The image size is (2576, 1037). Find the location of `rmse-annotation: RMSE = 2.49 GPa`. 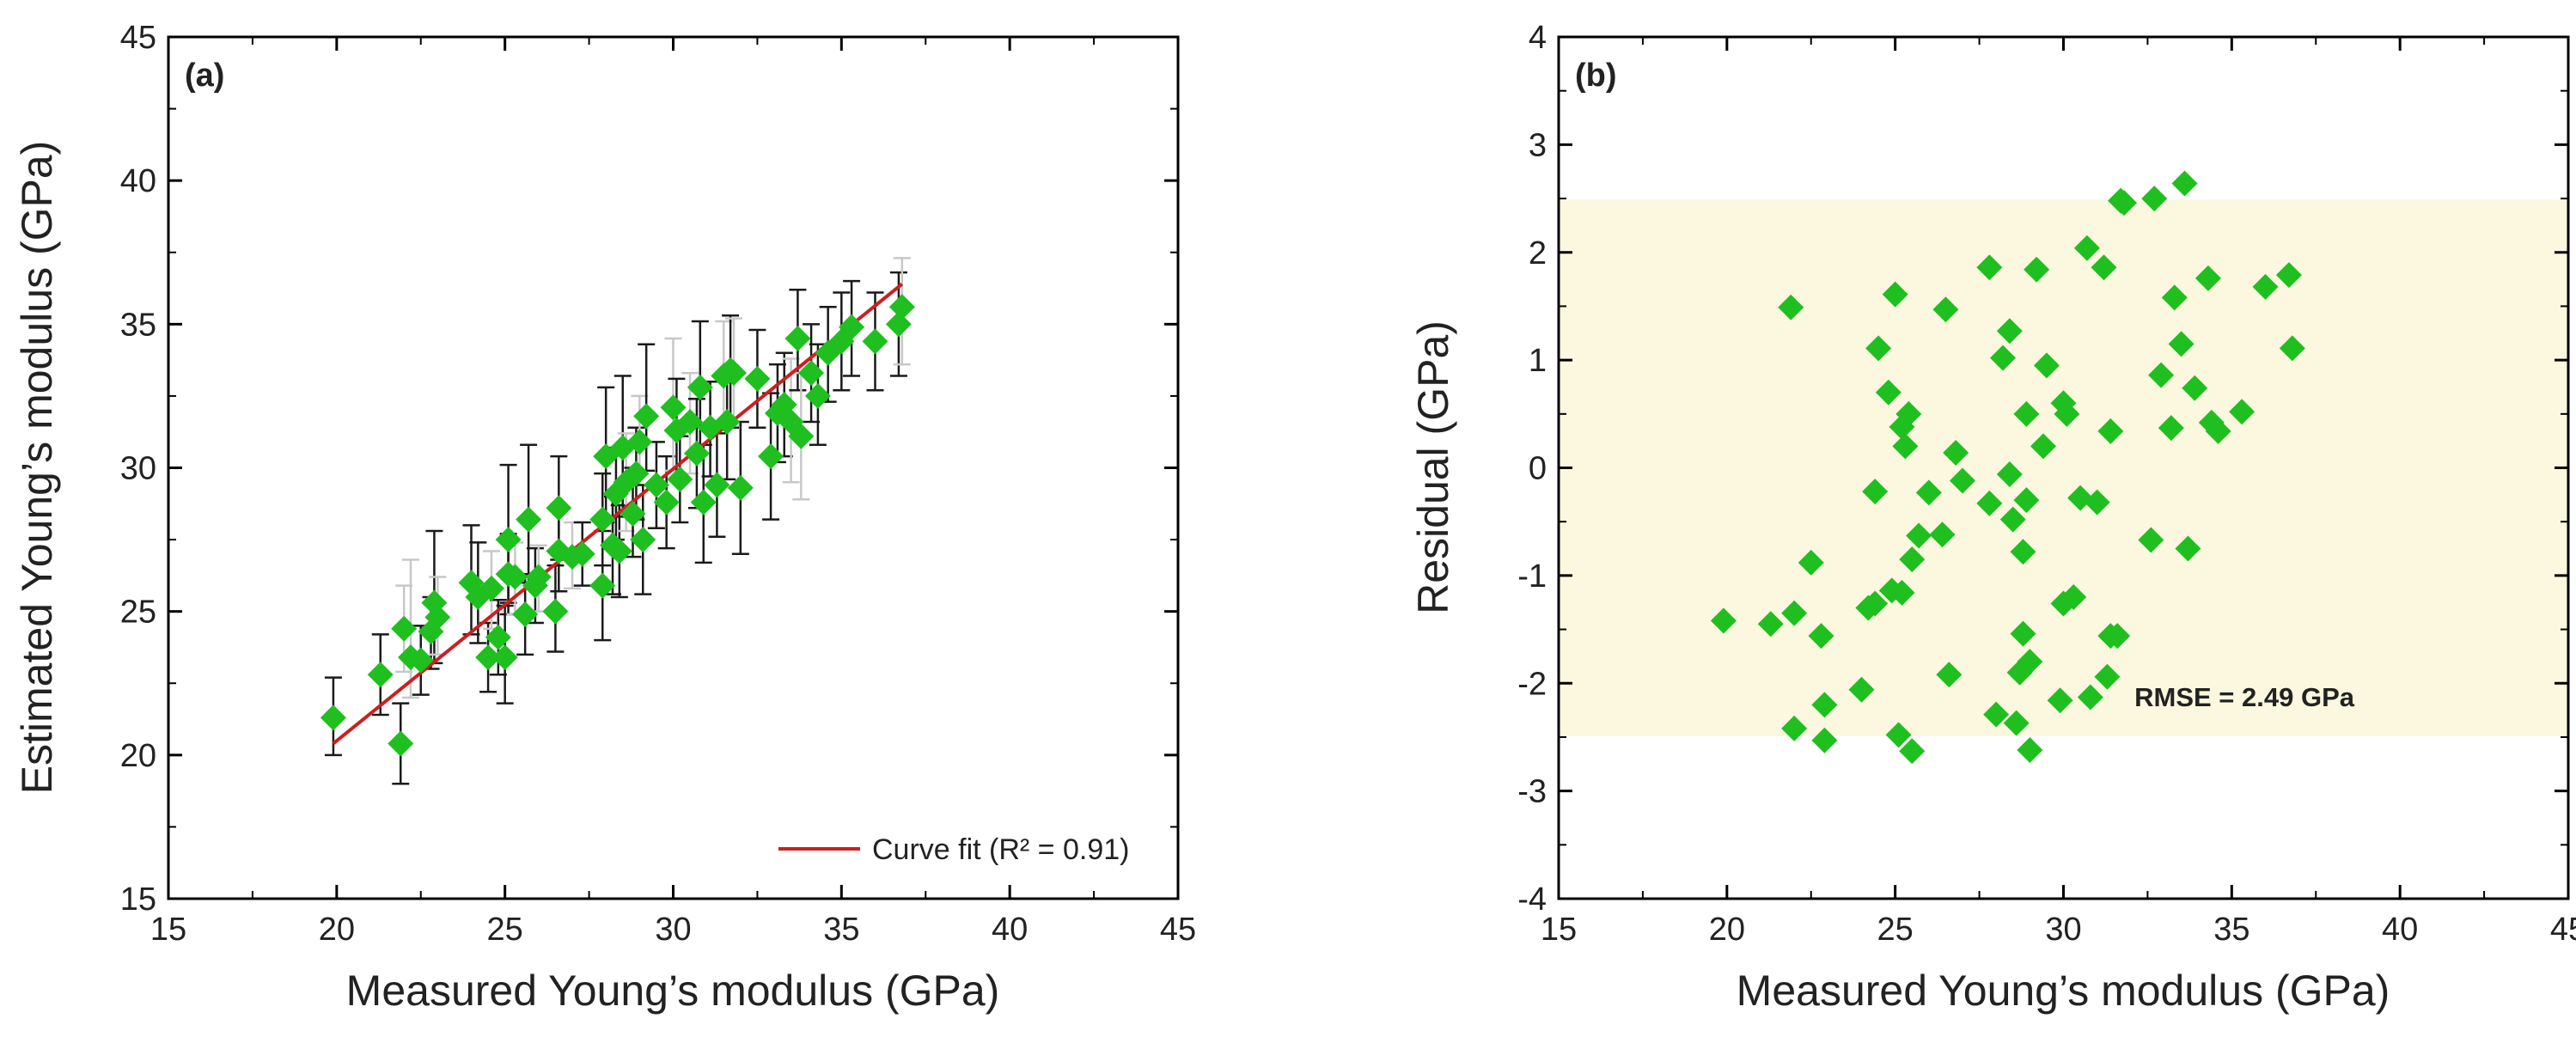

rmse-annotation: RMSE = 2.49 GPa is located at coordinates (2244, 697).